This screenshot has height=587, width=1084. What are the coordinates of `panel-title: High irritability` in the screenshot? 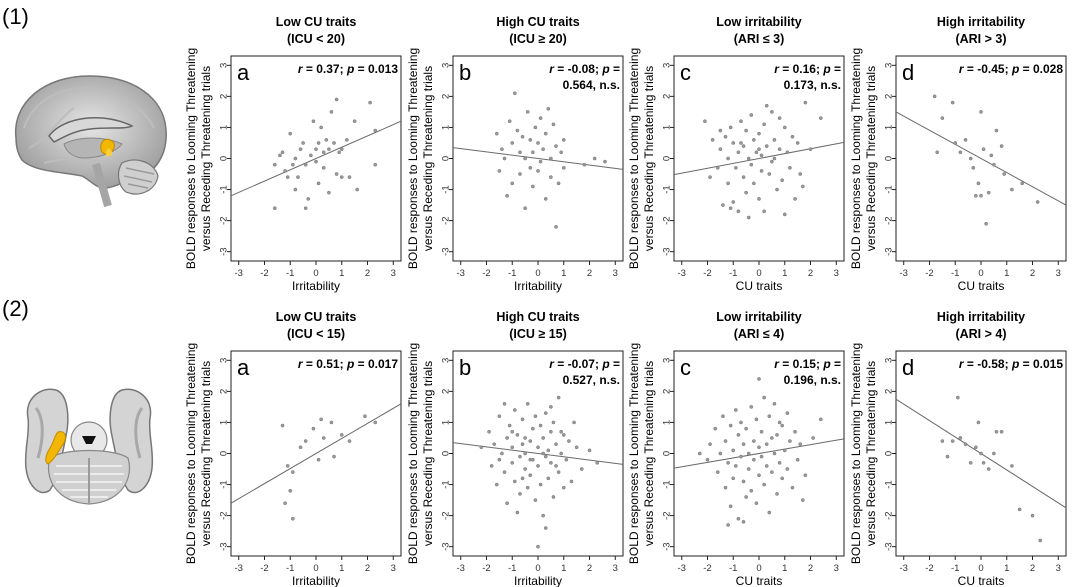 It's located at (981, 317).